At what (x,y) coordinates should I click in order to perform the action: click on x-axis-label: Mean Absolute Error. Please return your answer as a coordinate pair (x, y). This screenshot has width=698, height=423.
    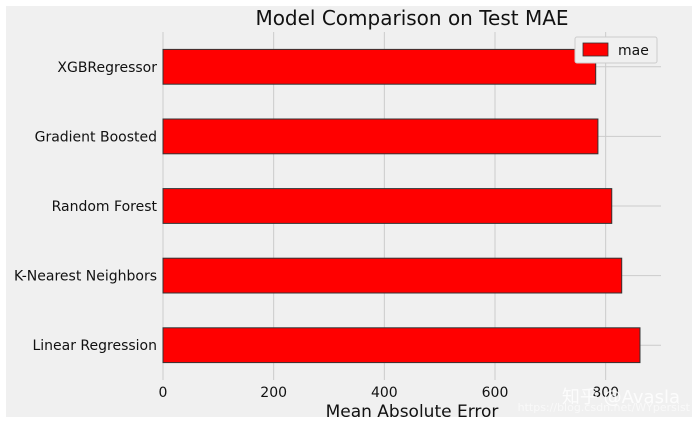
    Looking at the image, I should click on (412, 412).